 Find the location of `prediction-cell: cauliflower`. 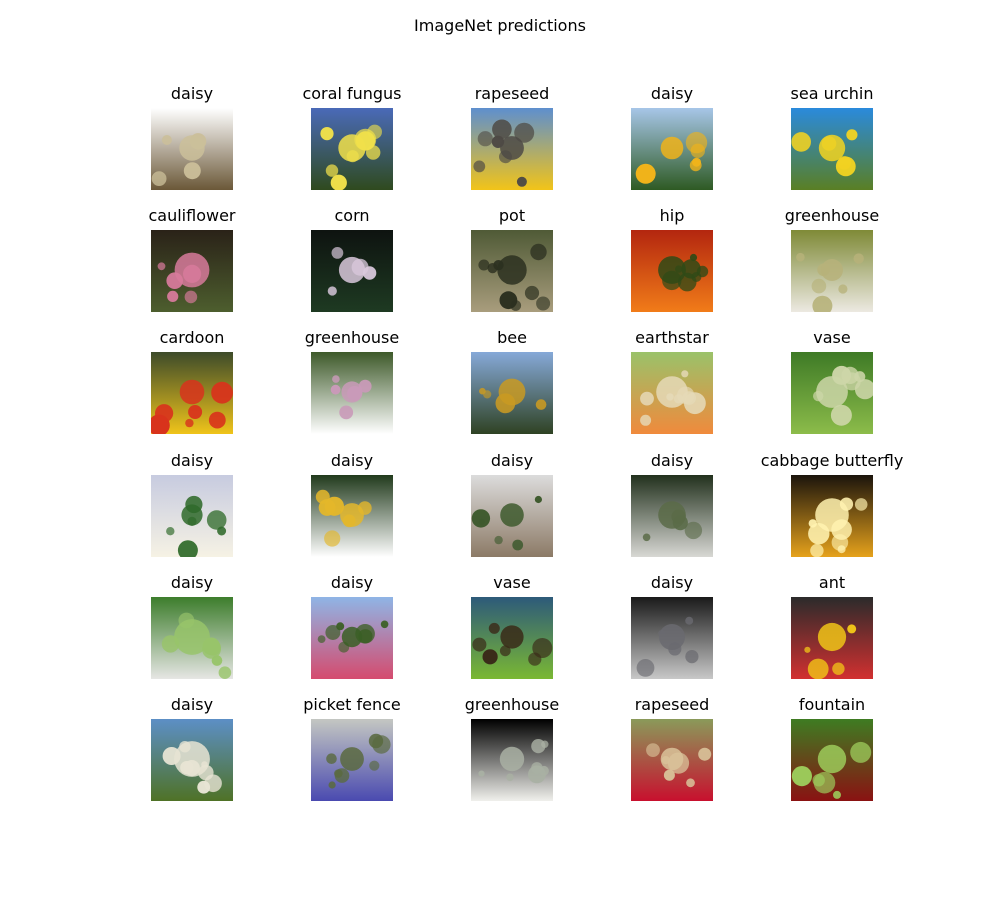

prediction-cell: cauliflower is located at coordinates (192, 265).